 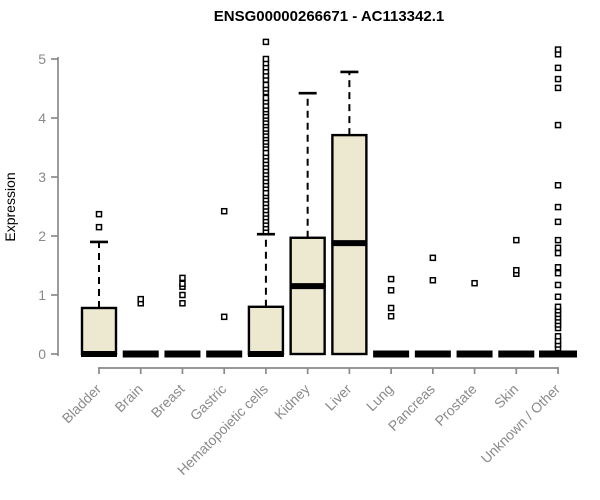 What do you see at coordinates (42, 295) in the screenshot?
I see `y-tick-label: 1` at bounding box center [42, 295].